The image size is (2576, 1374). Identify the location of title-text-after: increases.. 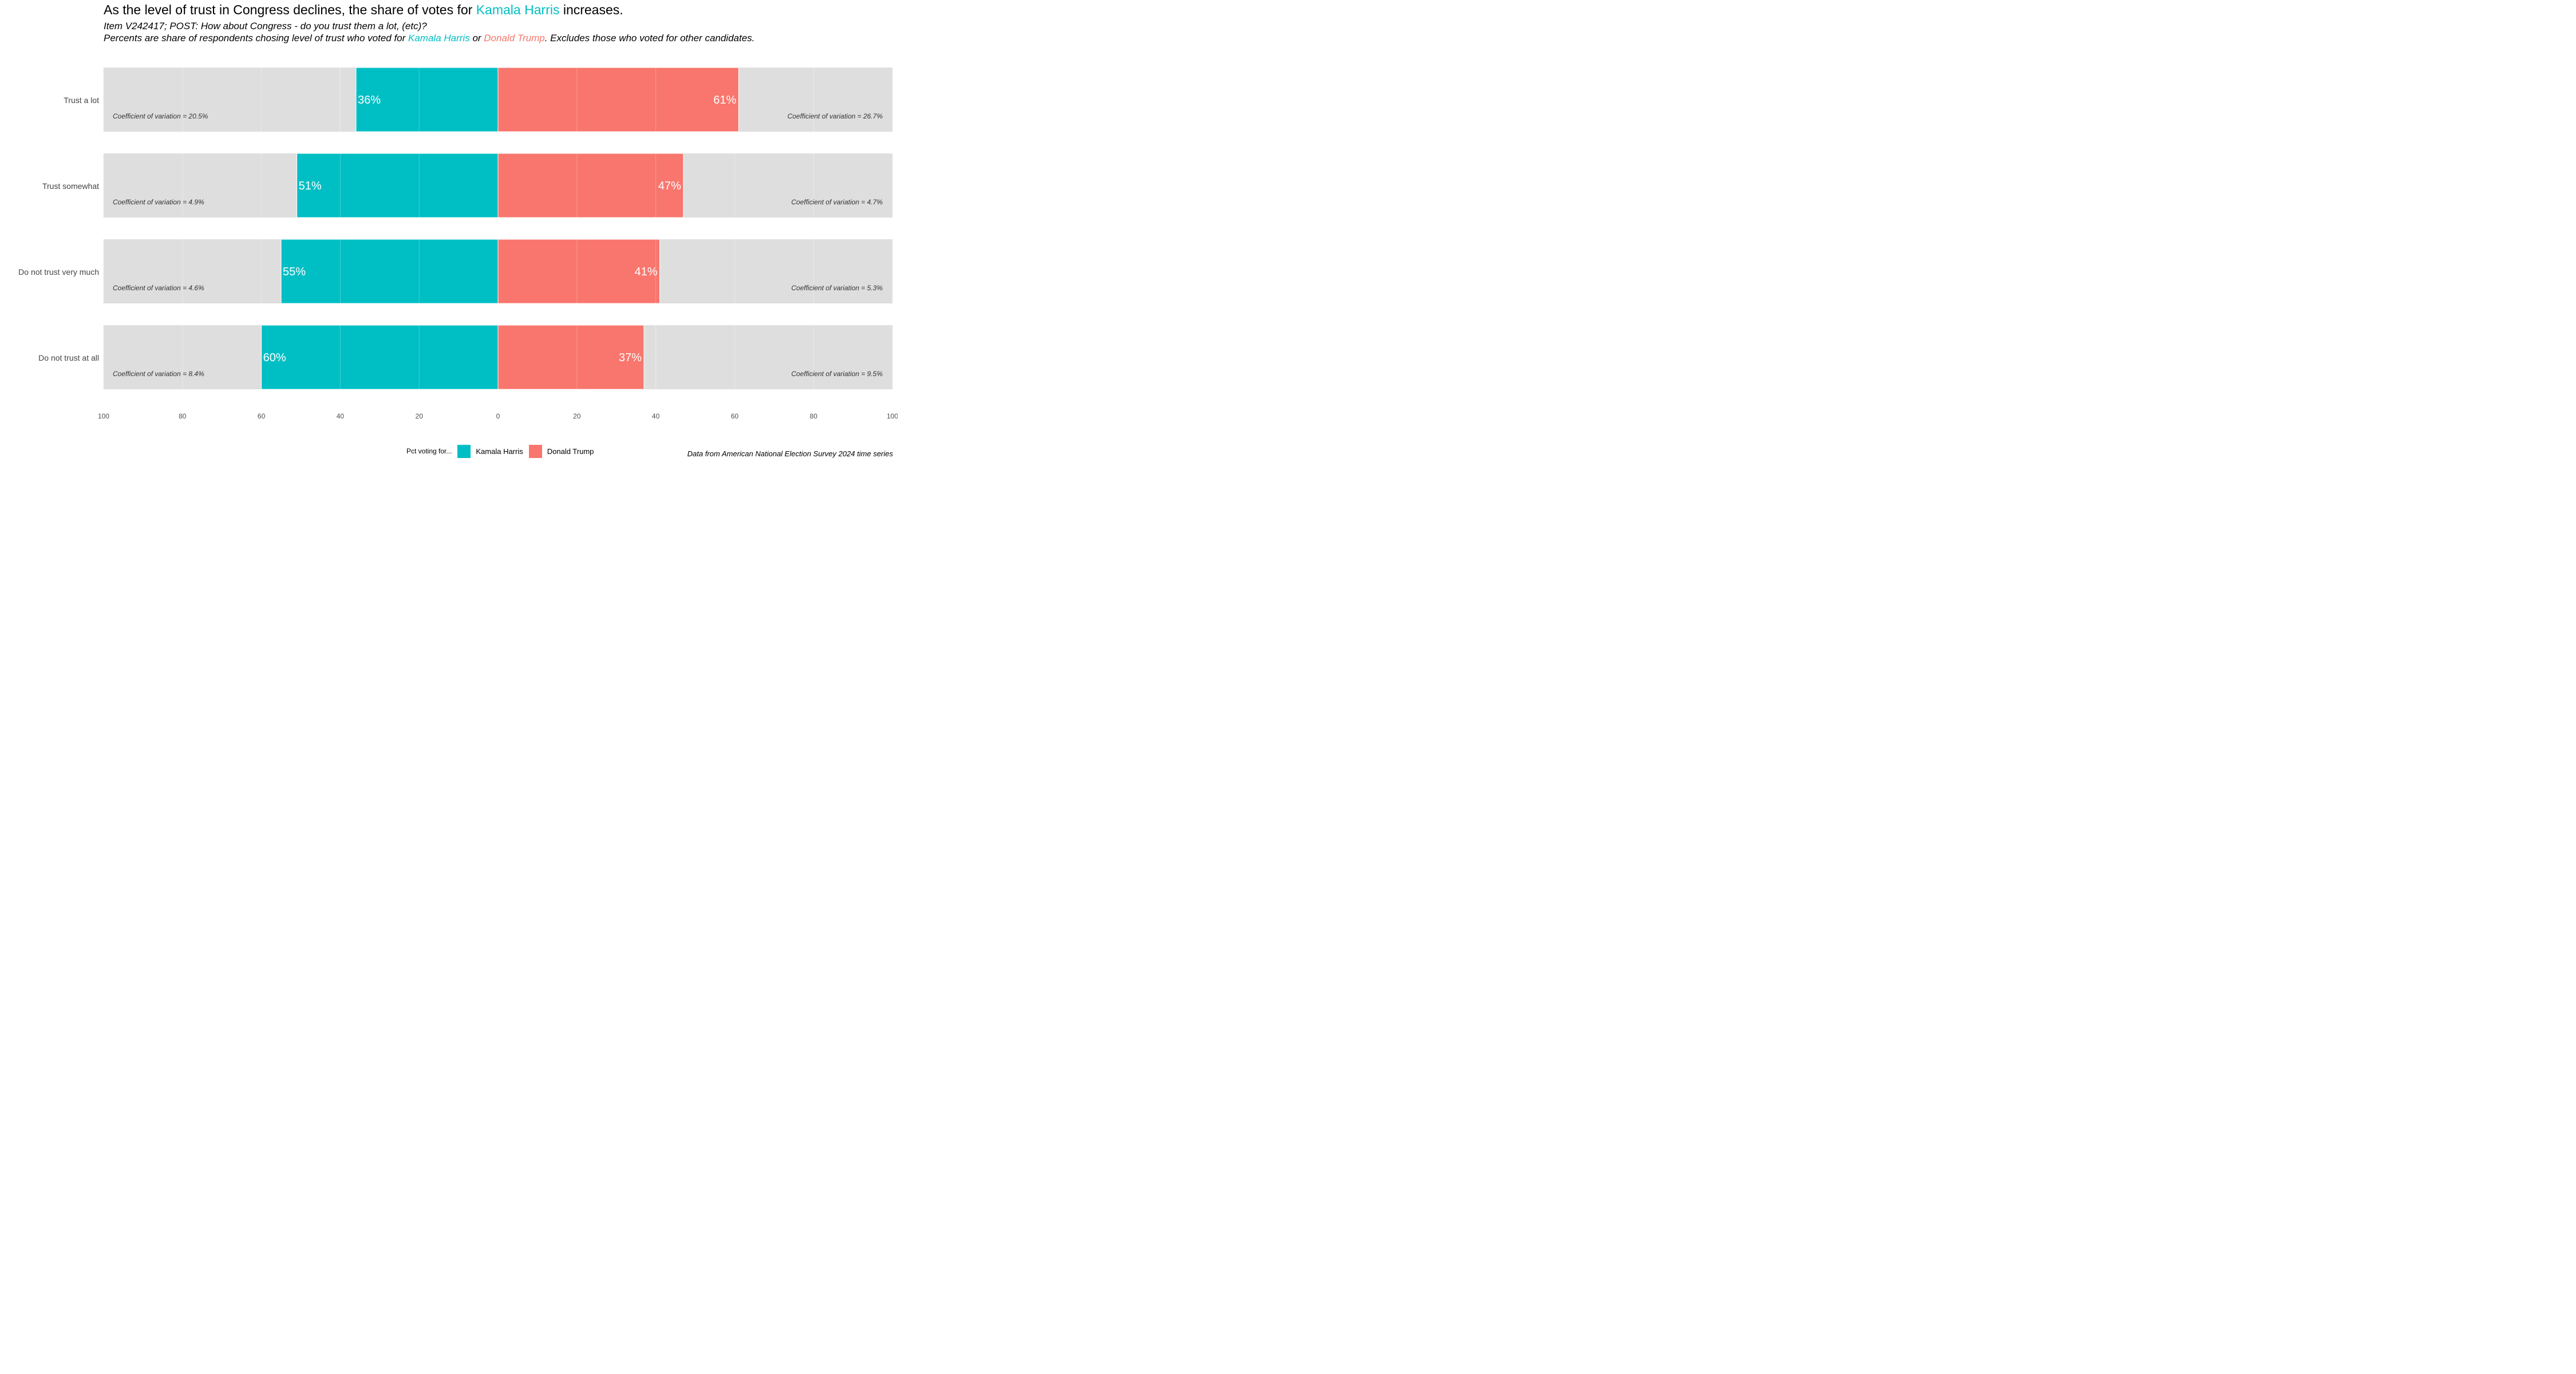
(591, 9).